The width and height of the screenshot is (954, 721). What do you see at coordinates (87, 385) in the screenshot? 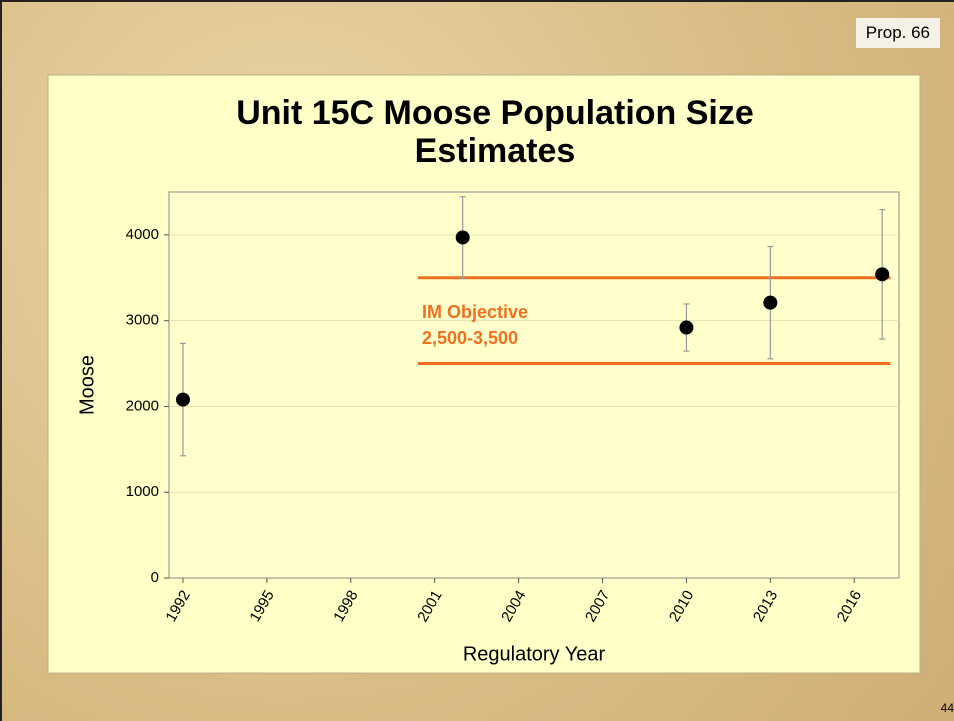
I see `y-axis-label: Moose` at bounding box center [87, 385].